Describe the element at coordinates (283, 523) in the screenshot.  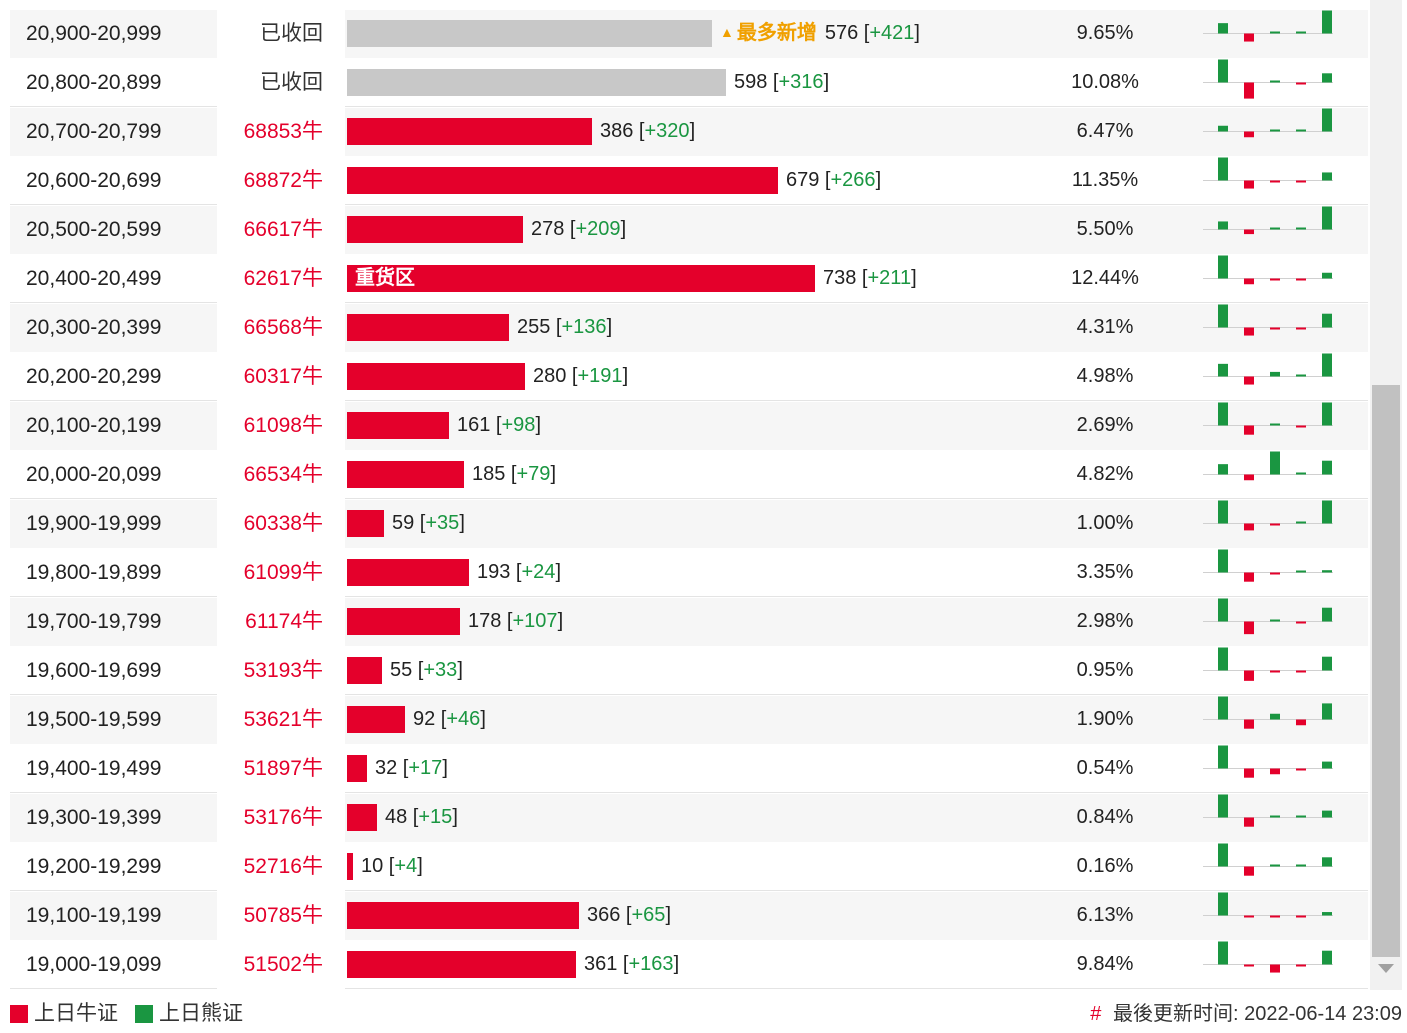
I see `cbbc-code: 60338牛` at that location.